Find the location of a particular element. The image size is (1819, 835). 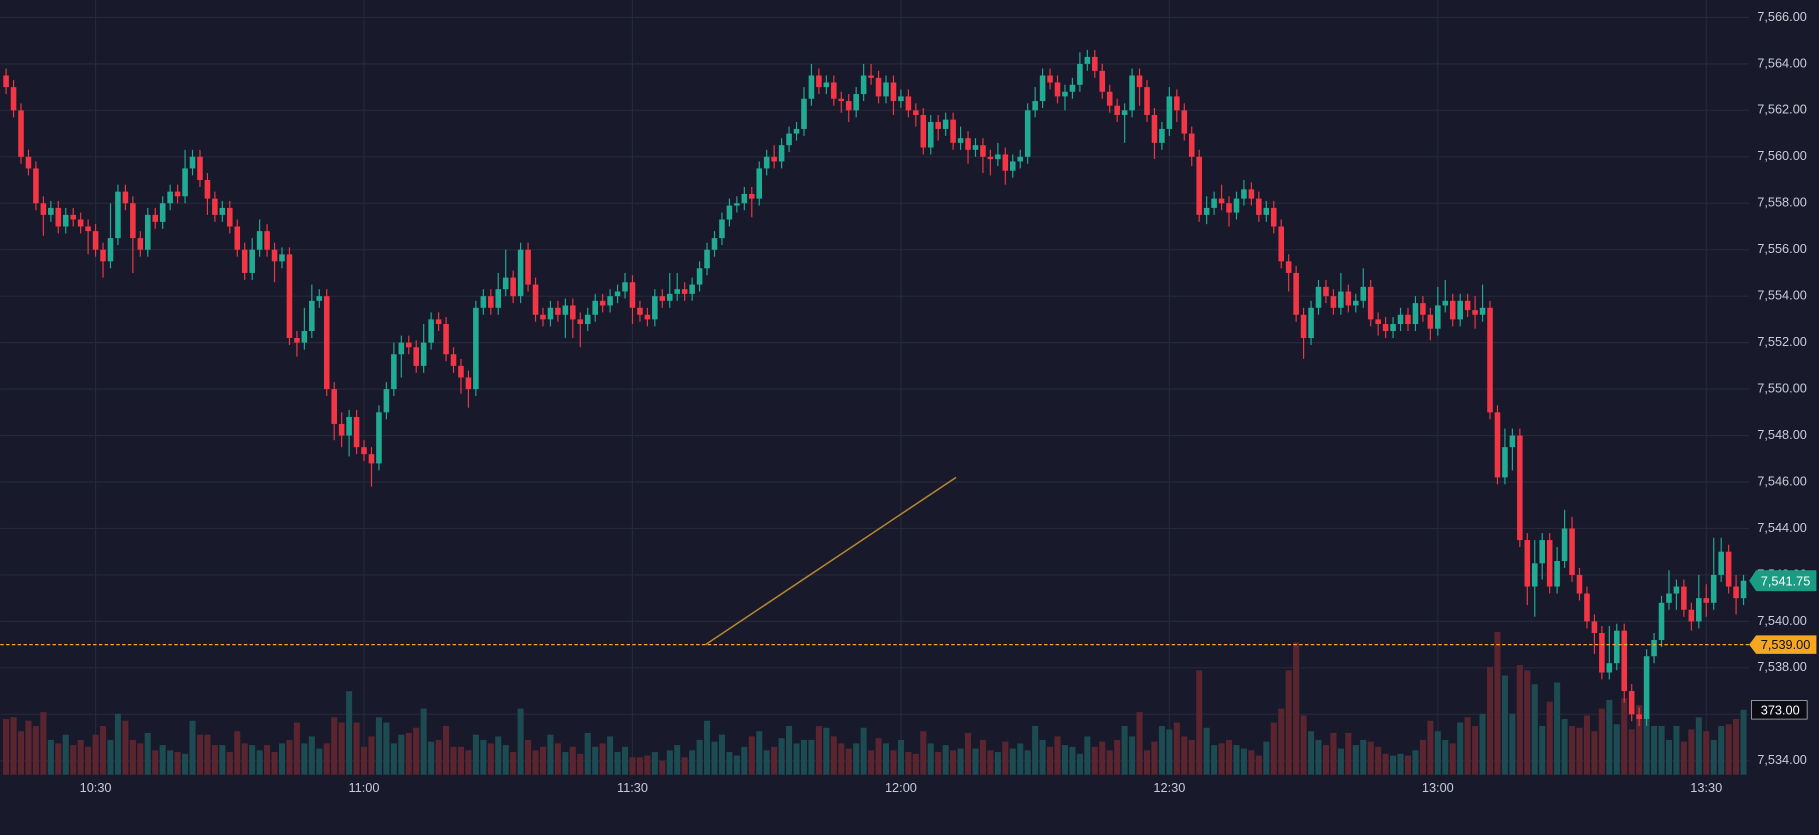

y-tick-label: 7,556.00 is located at coordinates (1782, 248).